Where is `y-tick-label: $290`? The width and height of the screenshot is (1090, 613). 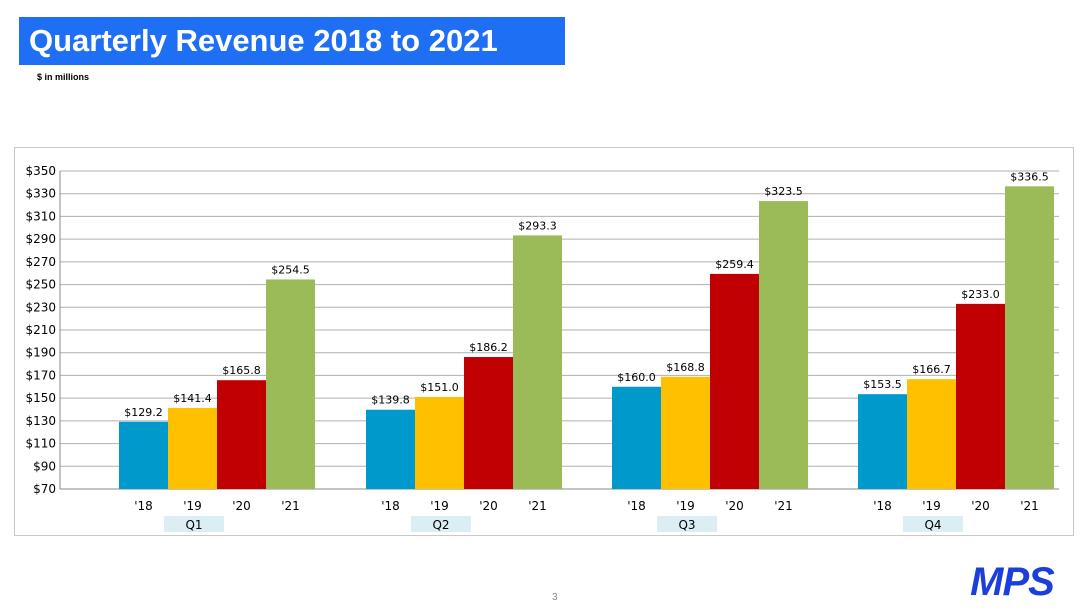
y-tick-label: $290 is located at coordinates (40, 239).